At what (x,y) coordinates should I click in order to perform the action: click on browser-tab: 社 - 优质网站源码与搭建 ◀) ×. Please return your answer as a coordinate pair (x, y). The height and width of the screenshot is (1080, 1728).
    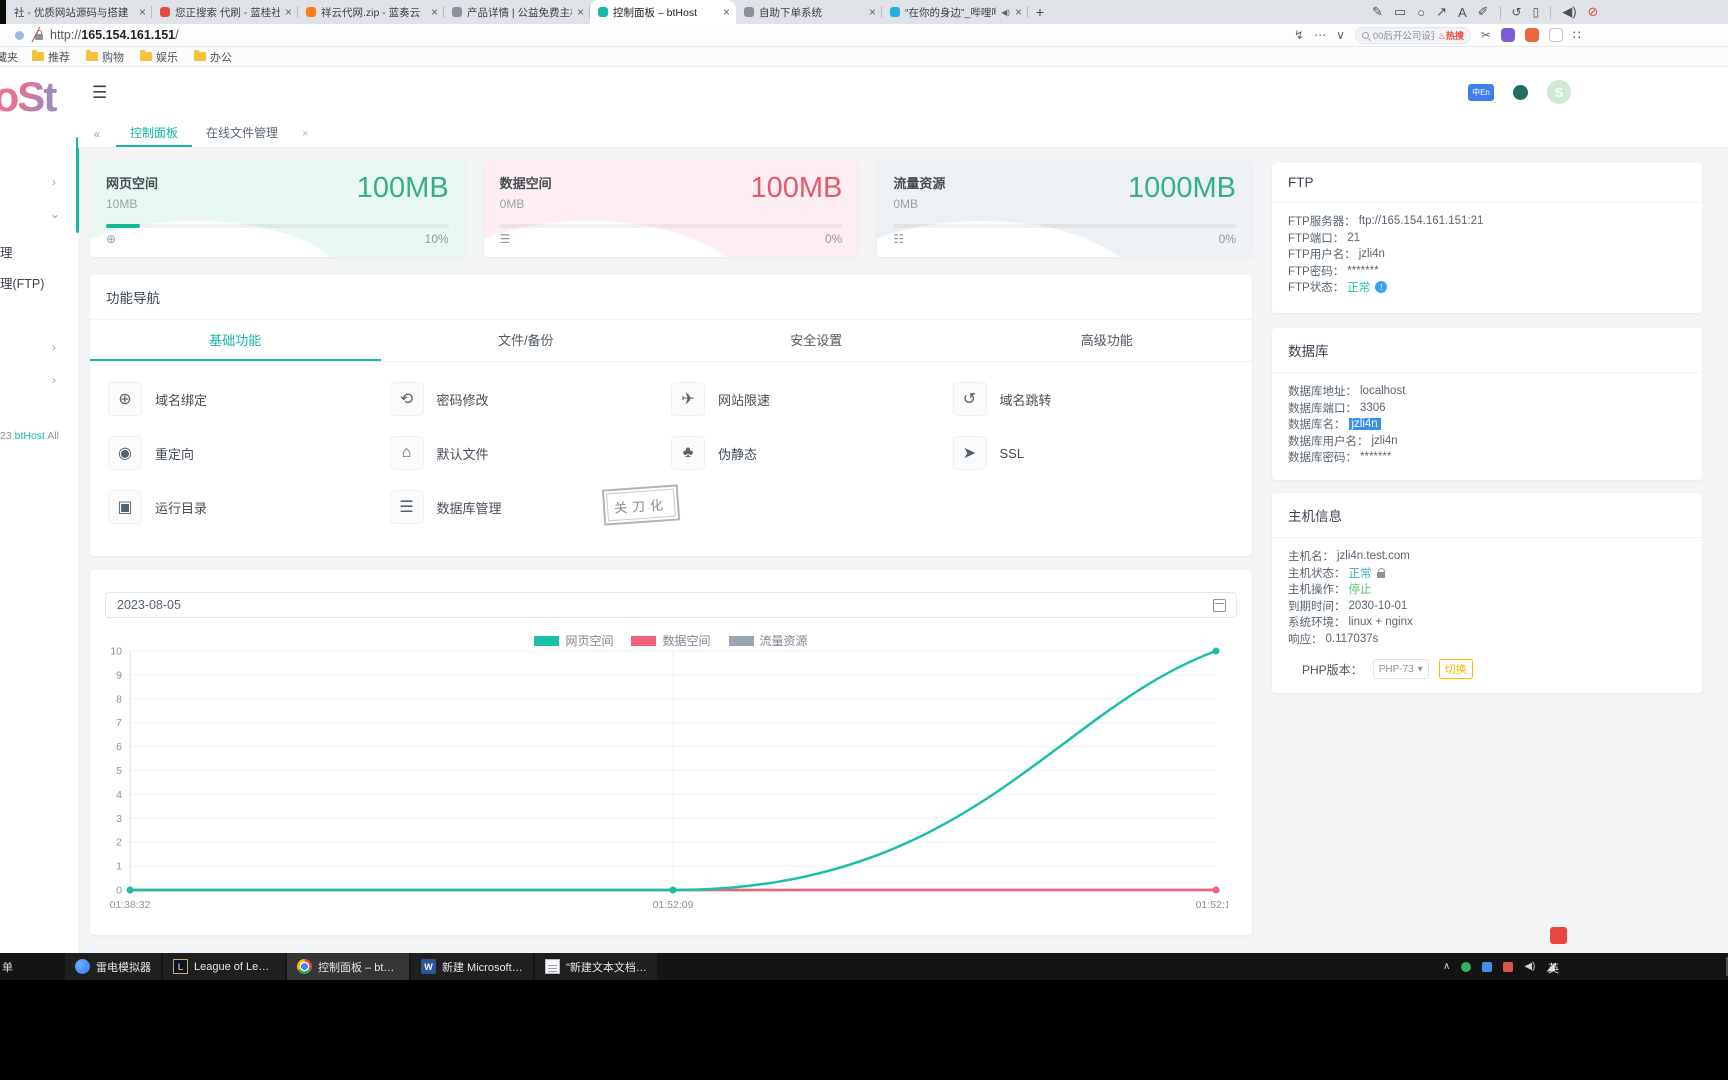
    Looking at the image, I should click on (79, 12).